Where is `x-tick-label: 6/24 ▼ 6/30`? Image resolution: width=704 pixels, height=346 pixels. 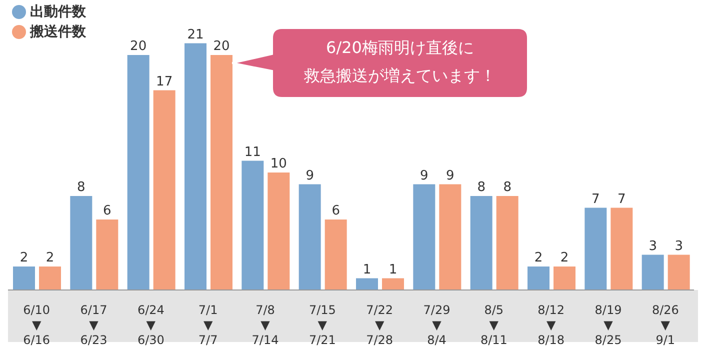 x-tick-label: 6/24 ▼ 6/30 is located at coordinates (150, 324).